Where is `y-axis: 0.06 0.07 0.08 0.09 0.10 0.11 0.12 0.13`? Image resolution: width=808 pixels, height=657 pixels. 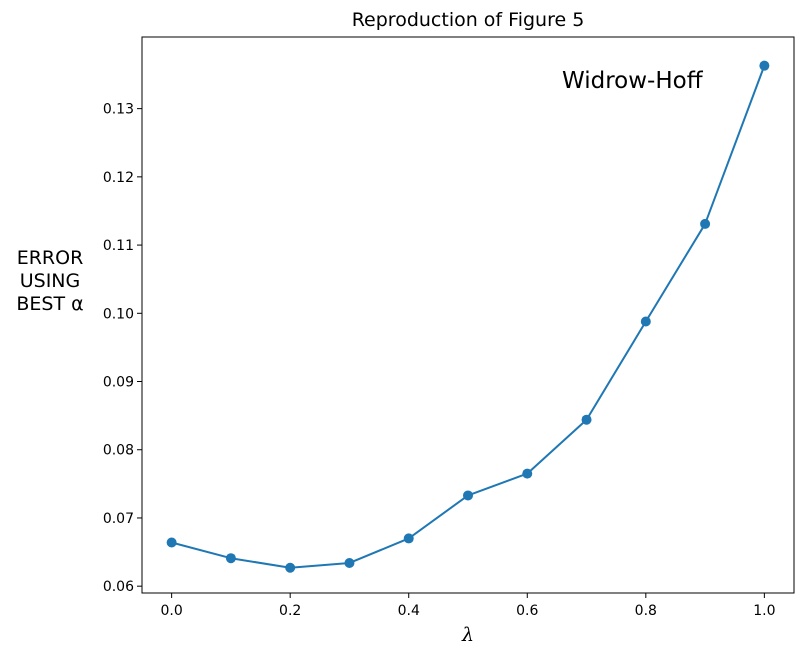 y-axis: 0.06 0.07 0.08 0.09 0.10 0.11 0.12 0.13 is located at coordinates (122, 348).